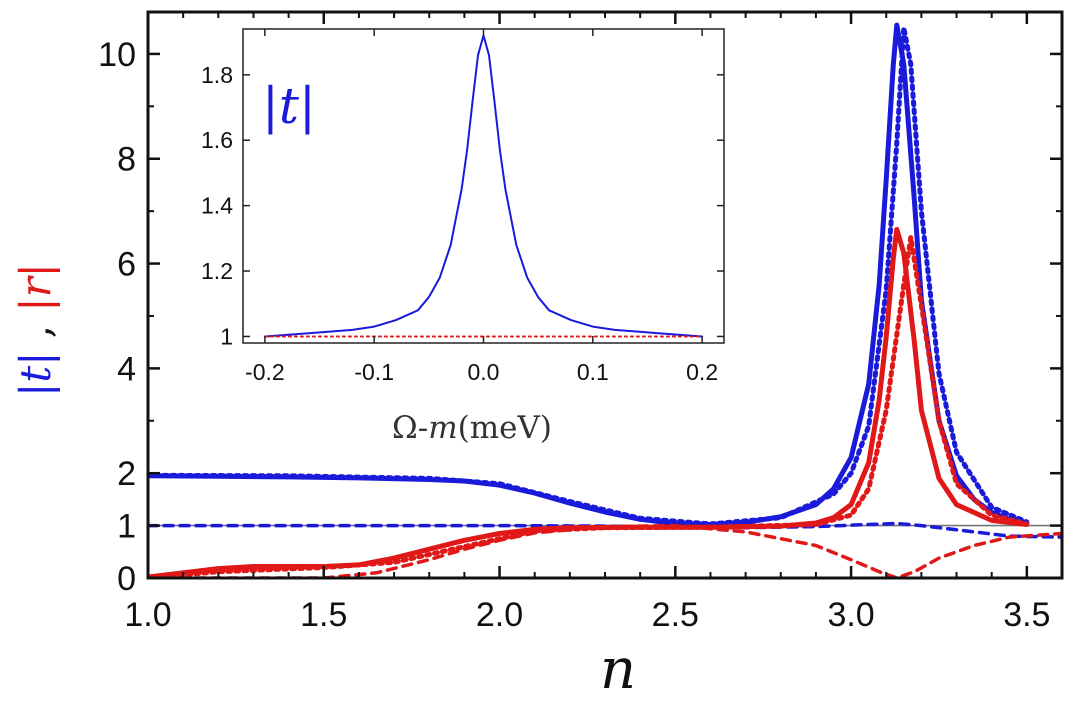 The height and width of the screenshot is (702, 1080). Describe the element at coordinates (410, 428) in the screenshot. I see `inset-xlabel-prefix: Ω-` at that location.